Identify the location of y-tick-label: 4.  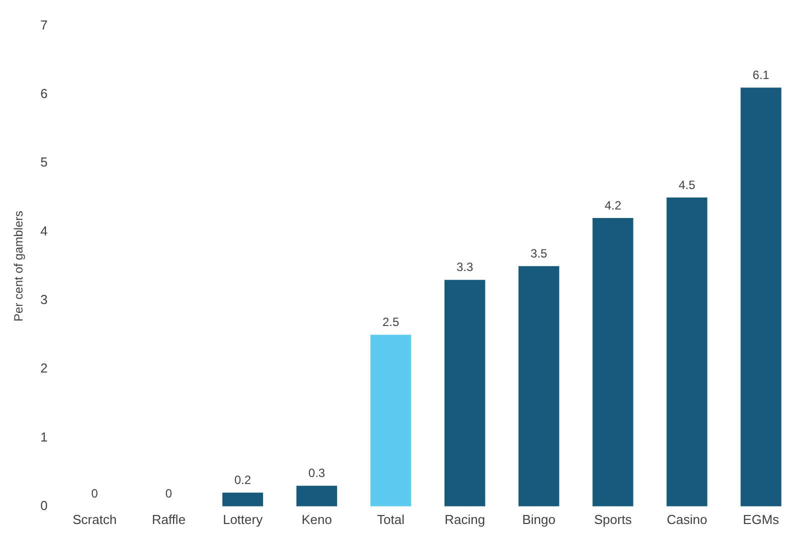
(44, 230).